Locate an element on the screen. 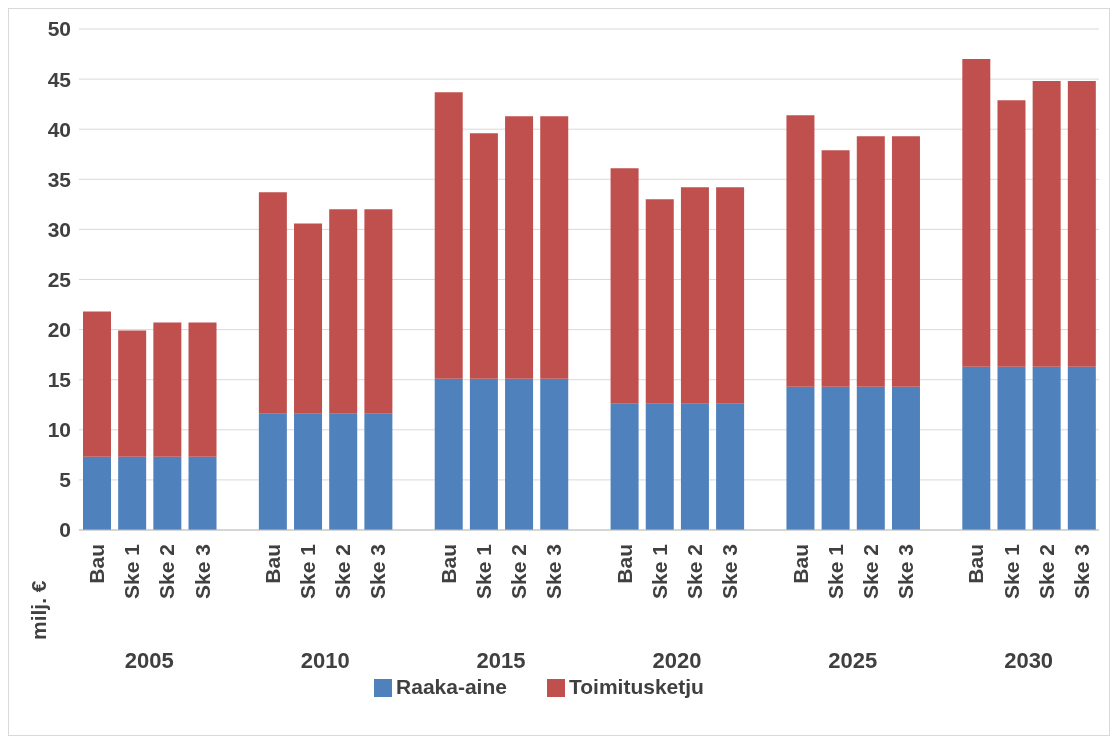  text: 2030 is located at coordinates (1029, 661).